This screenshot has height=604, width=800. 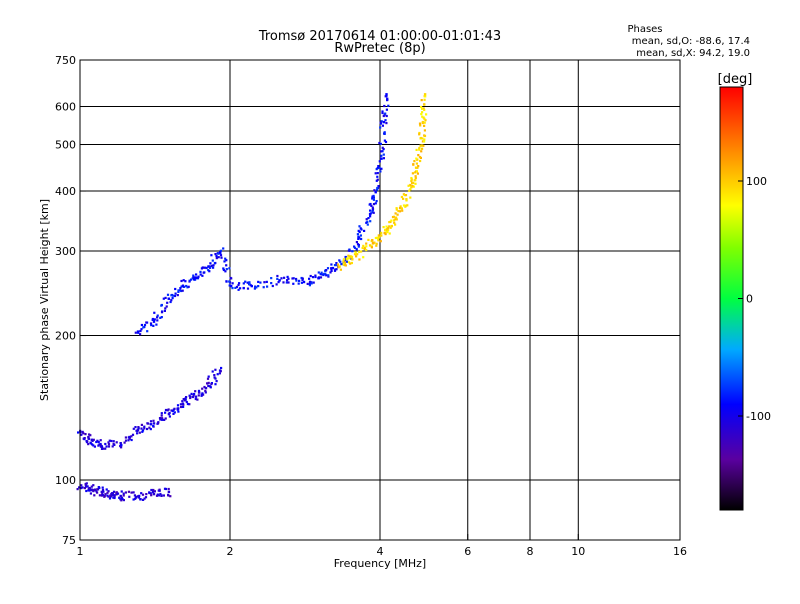 What do you see at coordinates (680, 551) in the screenshot?
I see `x-tick-label: 16` at bounding box center [680, 551].